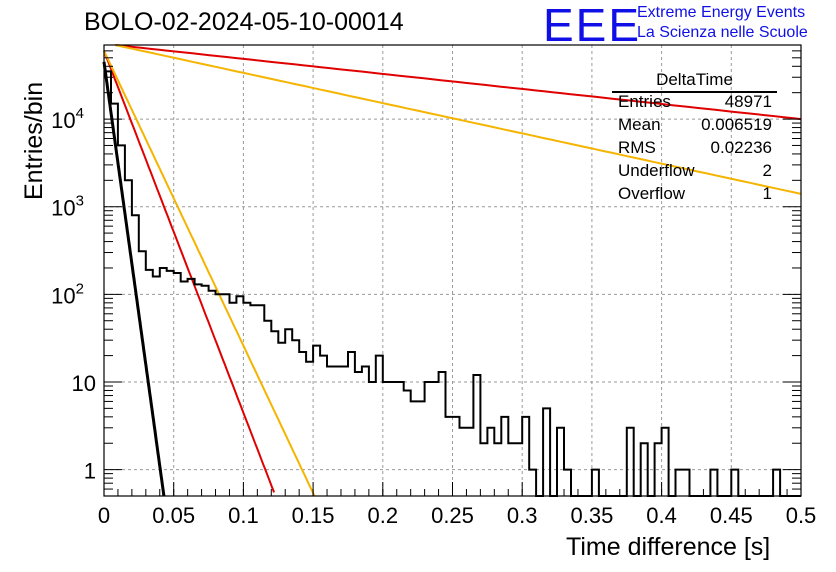  I want to click on x-tick-label: 0.25, so click(452, 515).